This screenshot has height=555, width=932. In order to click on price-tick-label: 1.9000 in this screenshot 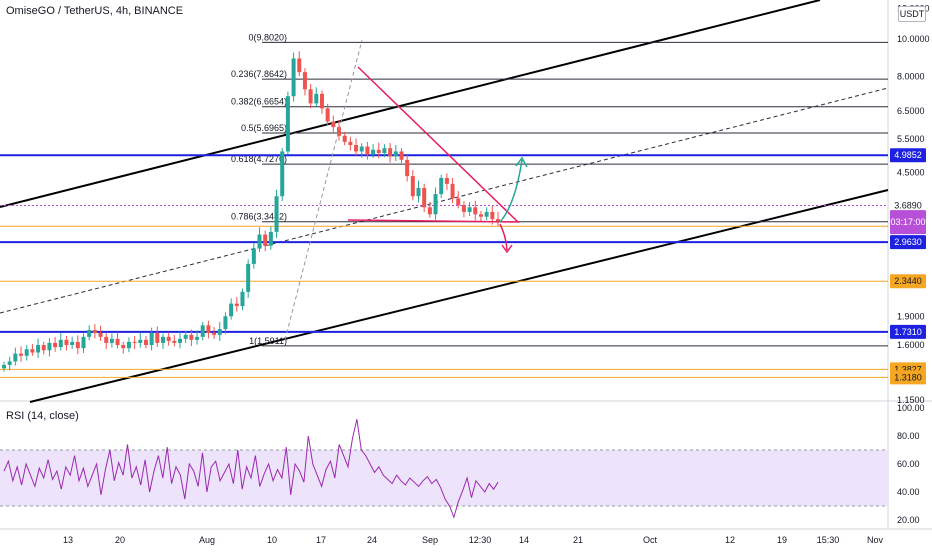, I will do `click(911, 316)`.